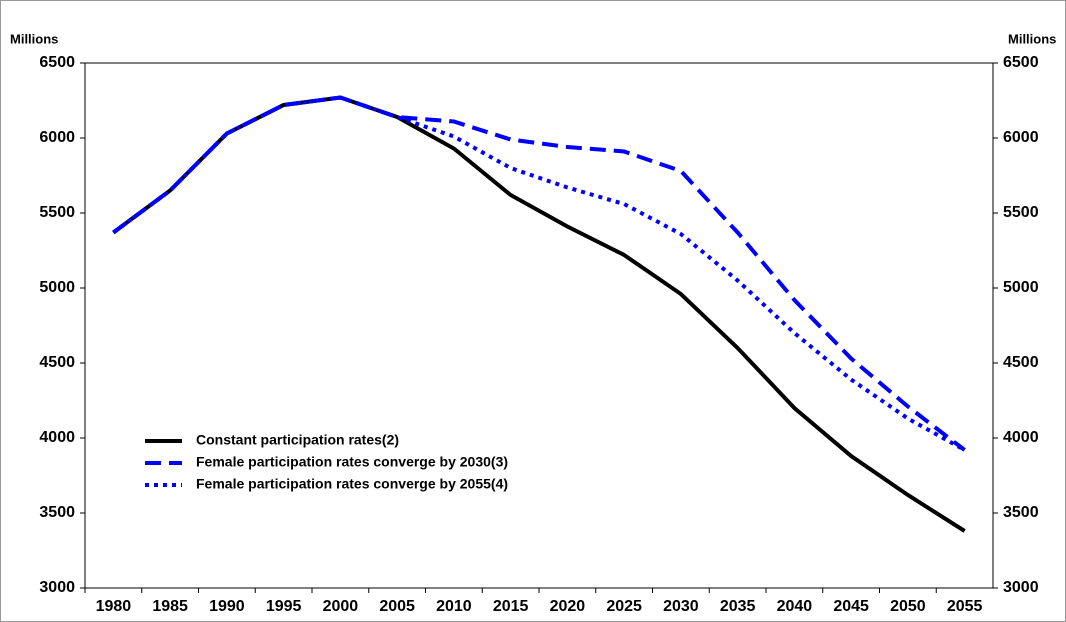 This screenshot has width=1066, height=622. What do you see at coordinates (57, 512) in the screenshot?
I see `y-tick-label: 3500` at bounding box center [57, 512].